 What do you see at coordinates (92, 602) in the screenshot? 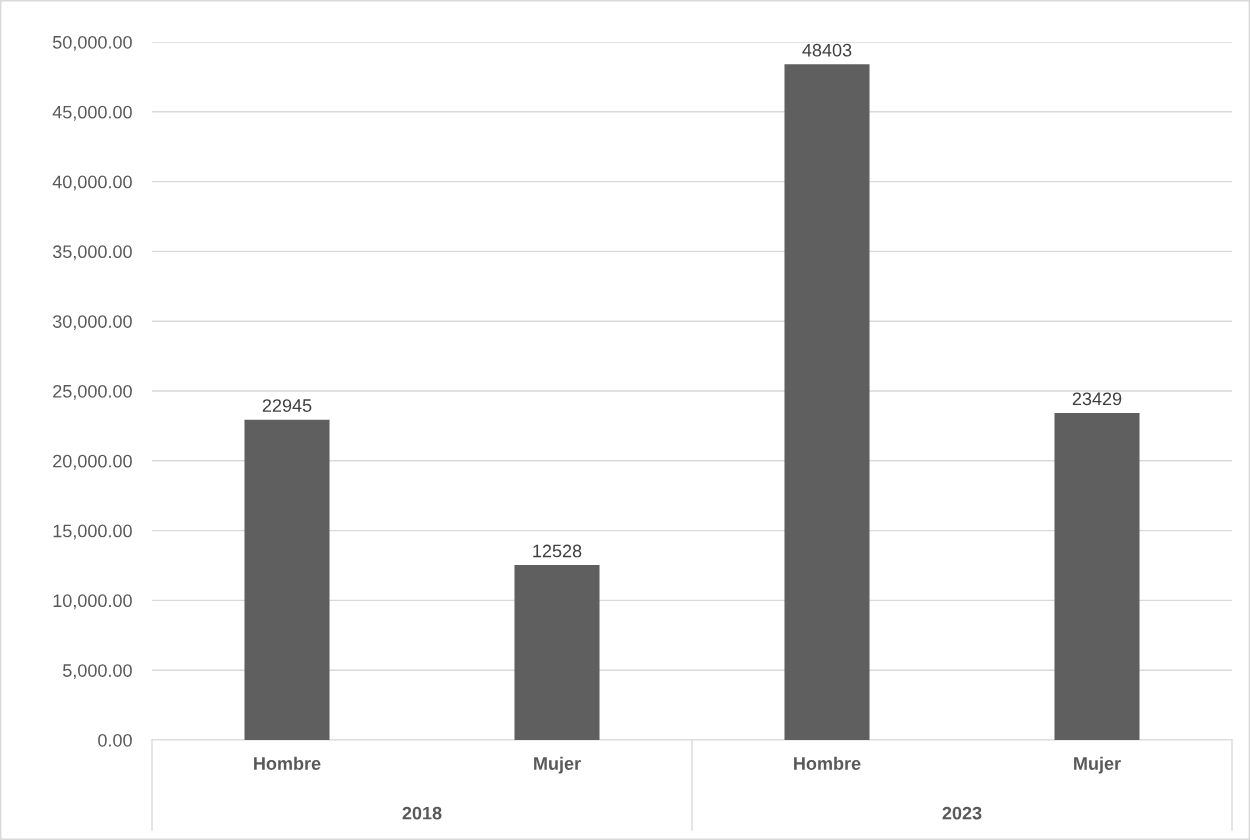
I see `y-tick-label: 10,000.00` at bounding box center [92, 602].